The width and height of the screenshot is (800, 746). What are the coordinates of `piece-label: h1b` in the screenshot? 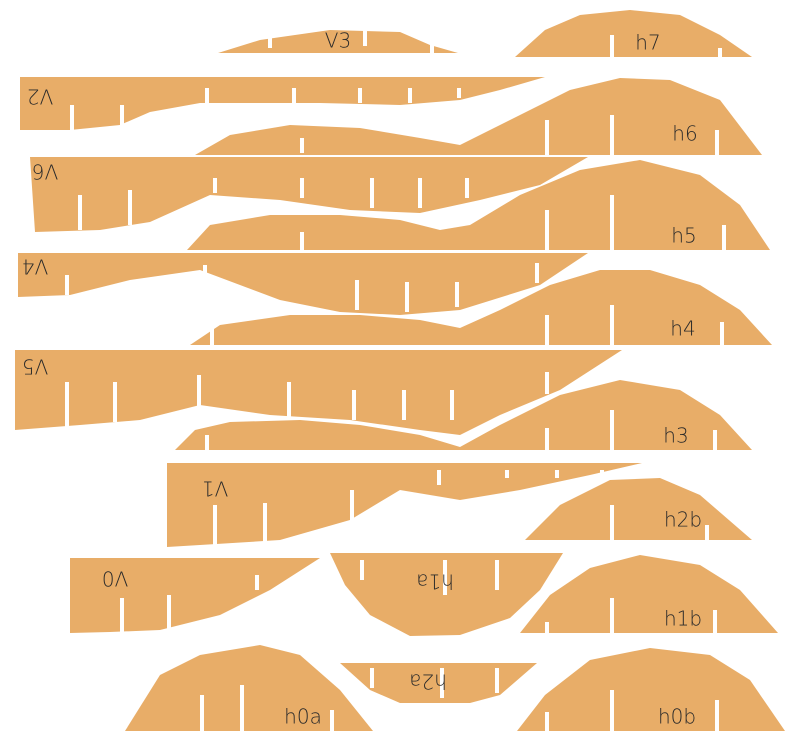 It's located at (683, 619).